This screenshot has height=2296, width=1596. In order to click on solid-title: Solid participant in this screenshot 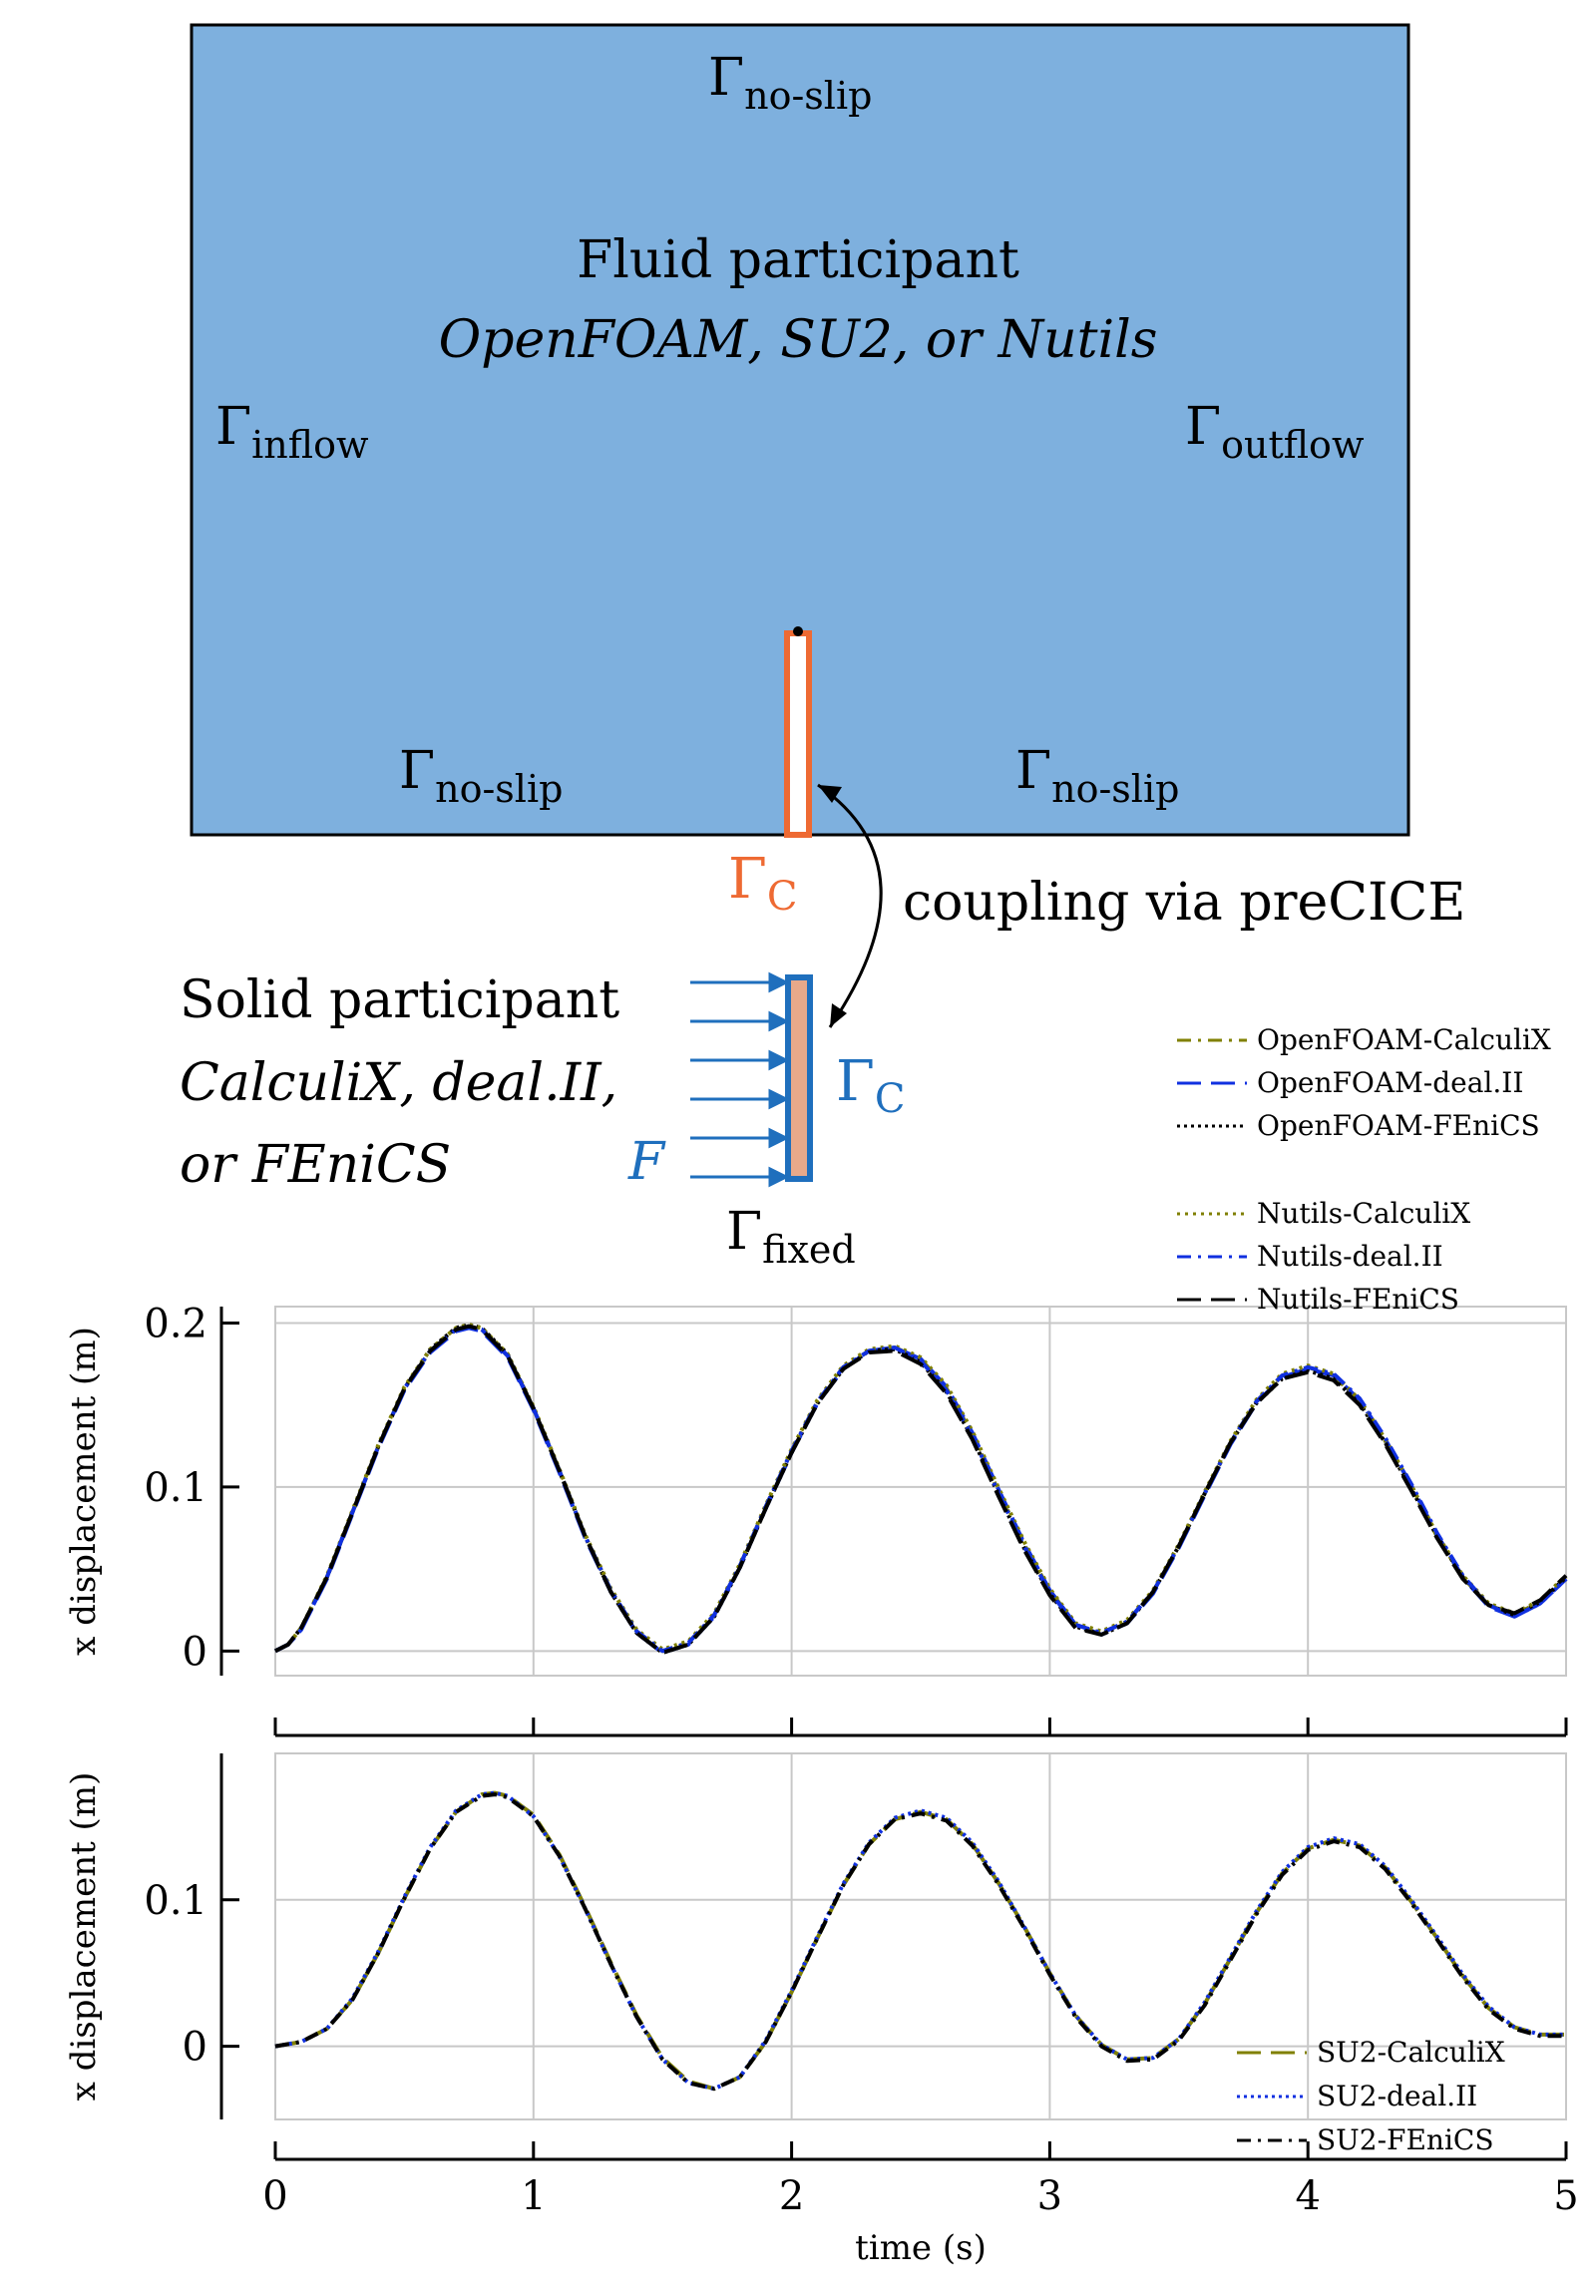, I will do `click(399, 1000)`.